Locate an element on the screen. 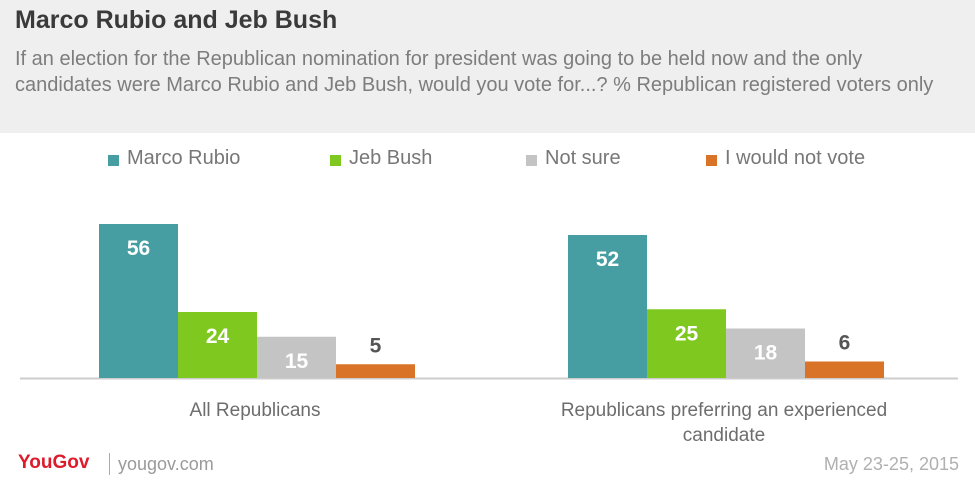  legend-label: Not sure is located at coordinates (583, 158).